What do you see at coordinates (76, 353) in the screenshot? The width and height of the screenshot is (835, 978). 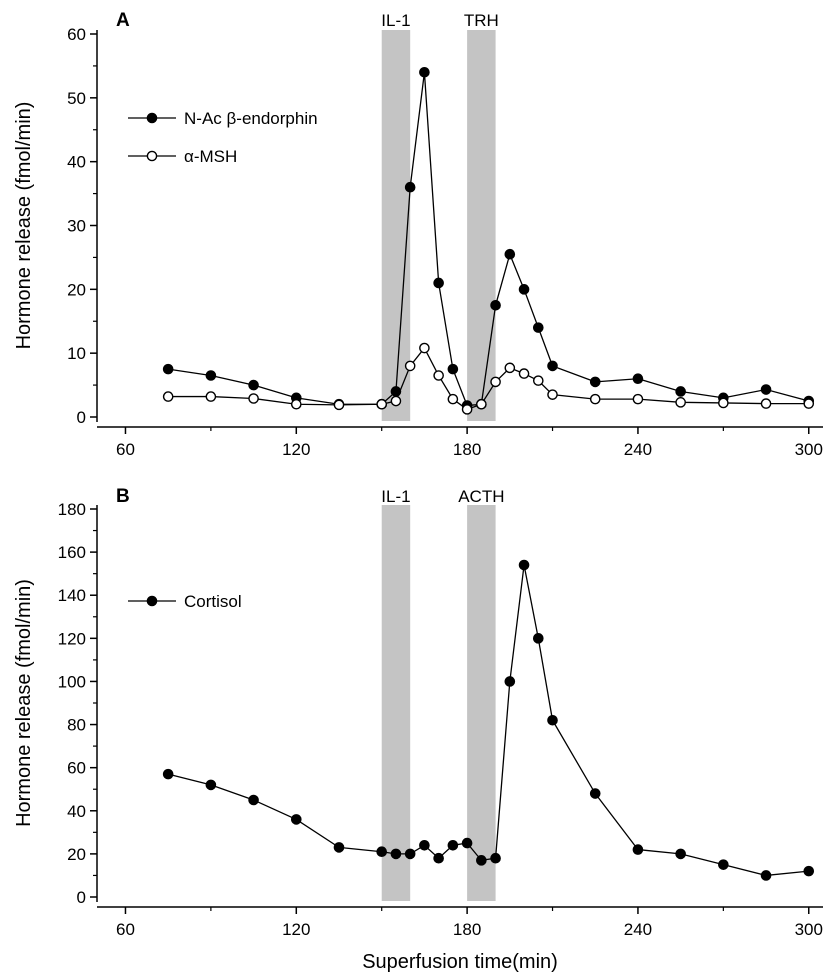 I see `y-tick-label: 10` at bounding box center [76, 353].